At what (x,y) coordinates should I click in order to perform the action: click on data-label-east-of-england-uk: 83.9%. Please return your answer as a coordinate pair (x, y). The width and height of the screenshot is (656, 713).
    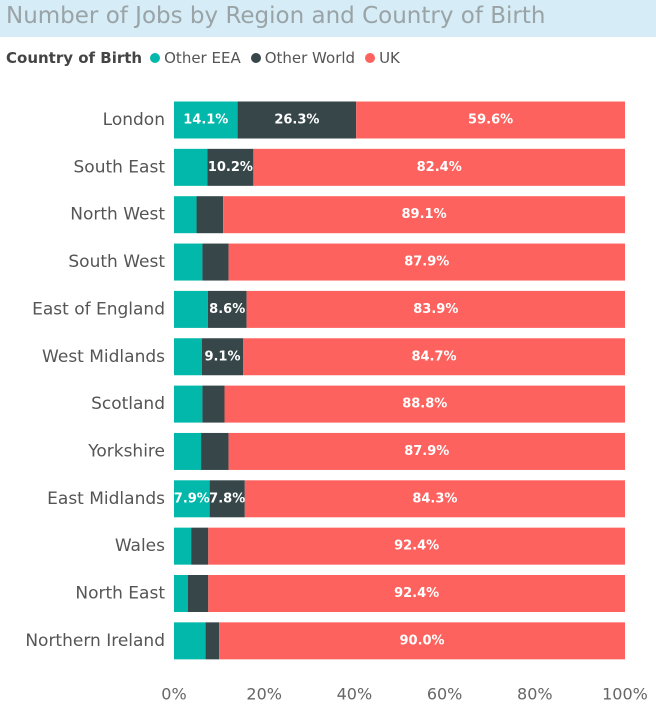
    Looking at the image, I should click on (435, 309).